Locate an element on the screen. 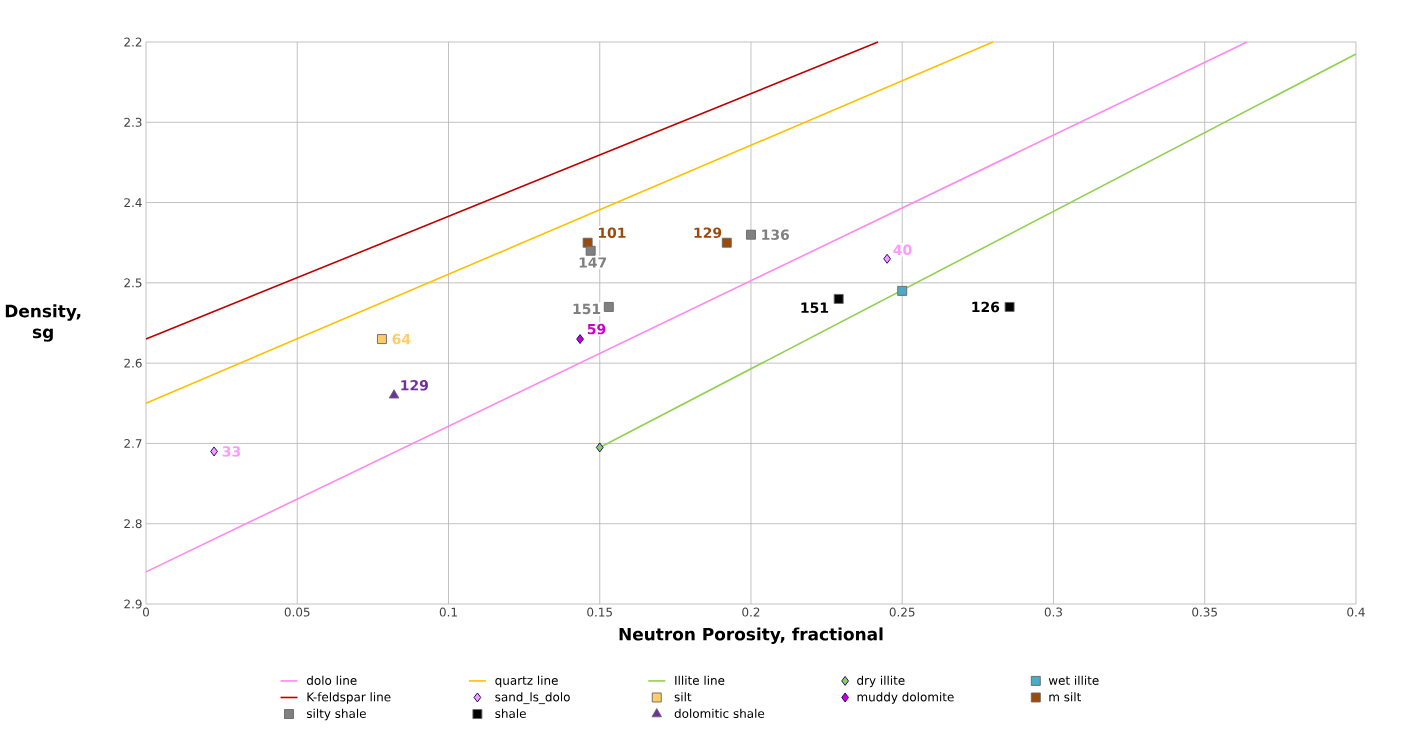  legend-label: wet illite is located at coordinates (1073, 680).